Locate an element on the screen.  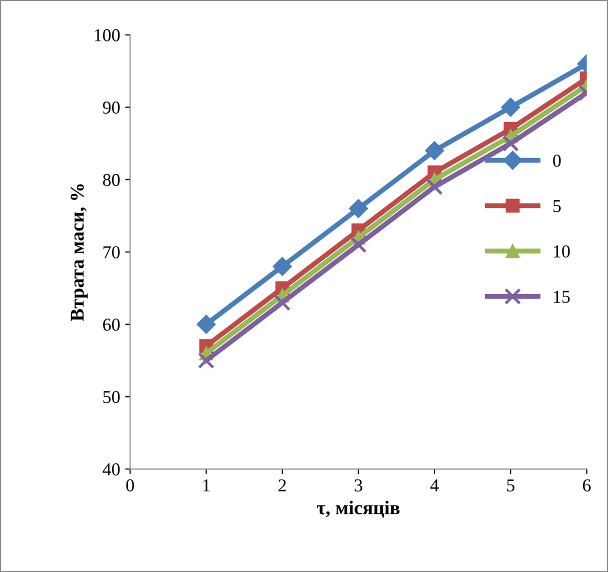
x-tick-label: 0 is located at coordinates (130, 485).